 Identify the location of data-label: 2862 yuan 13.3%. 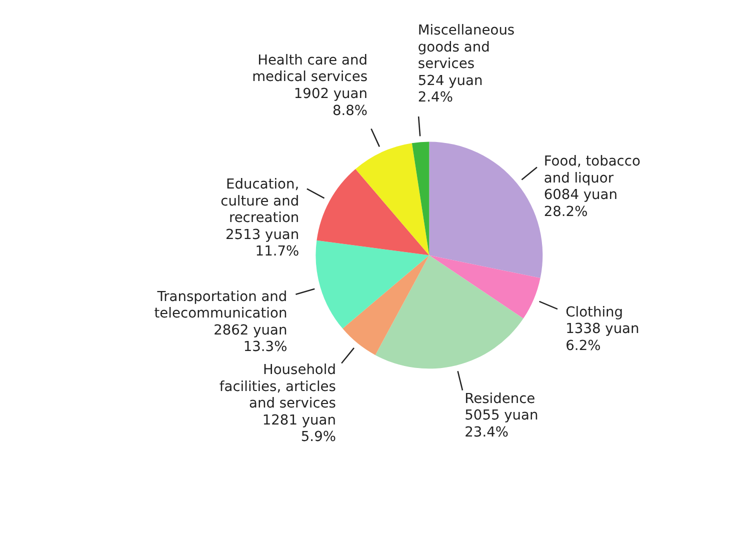
(251, 339).